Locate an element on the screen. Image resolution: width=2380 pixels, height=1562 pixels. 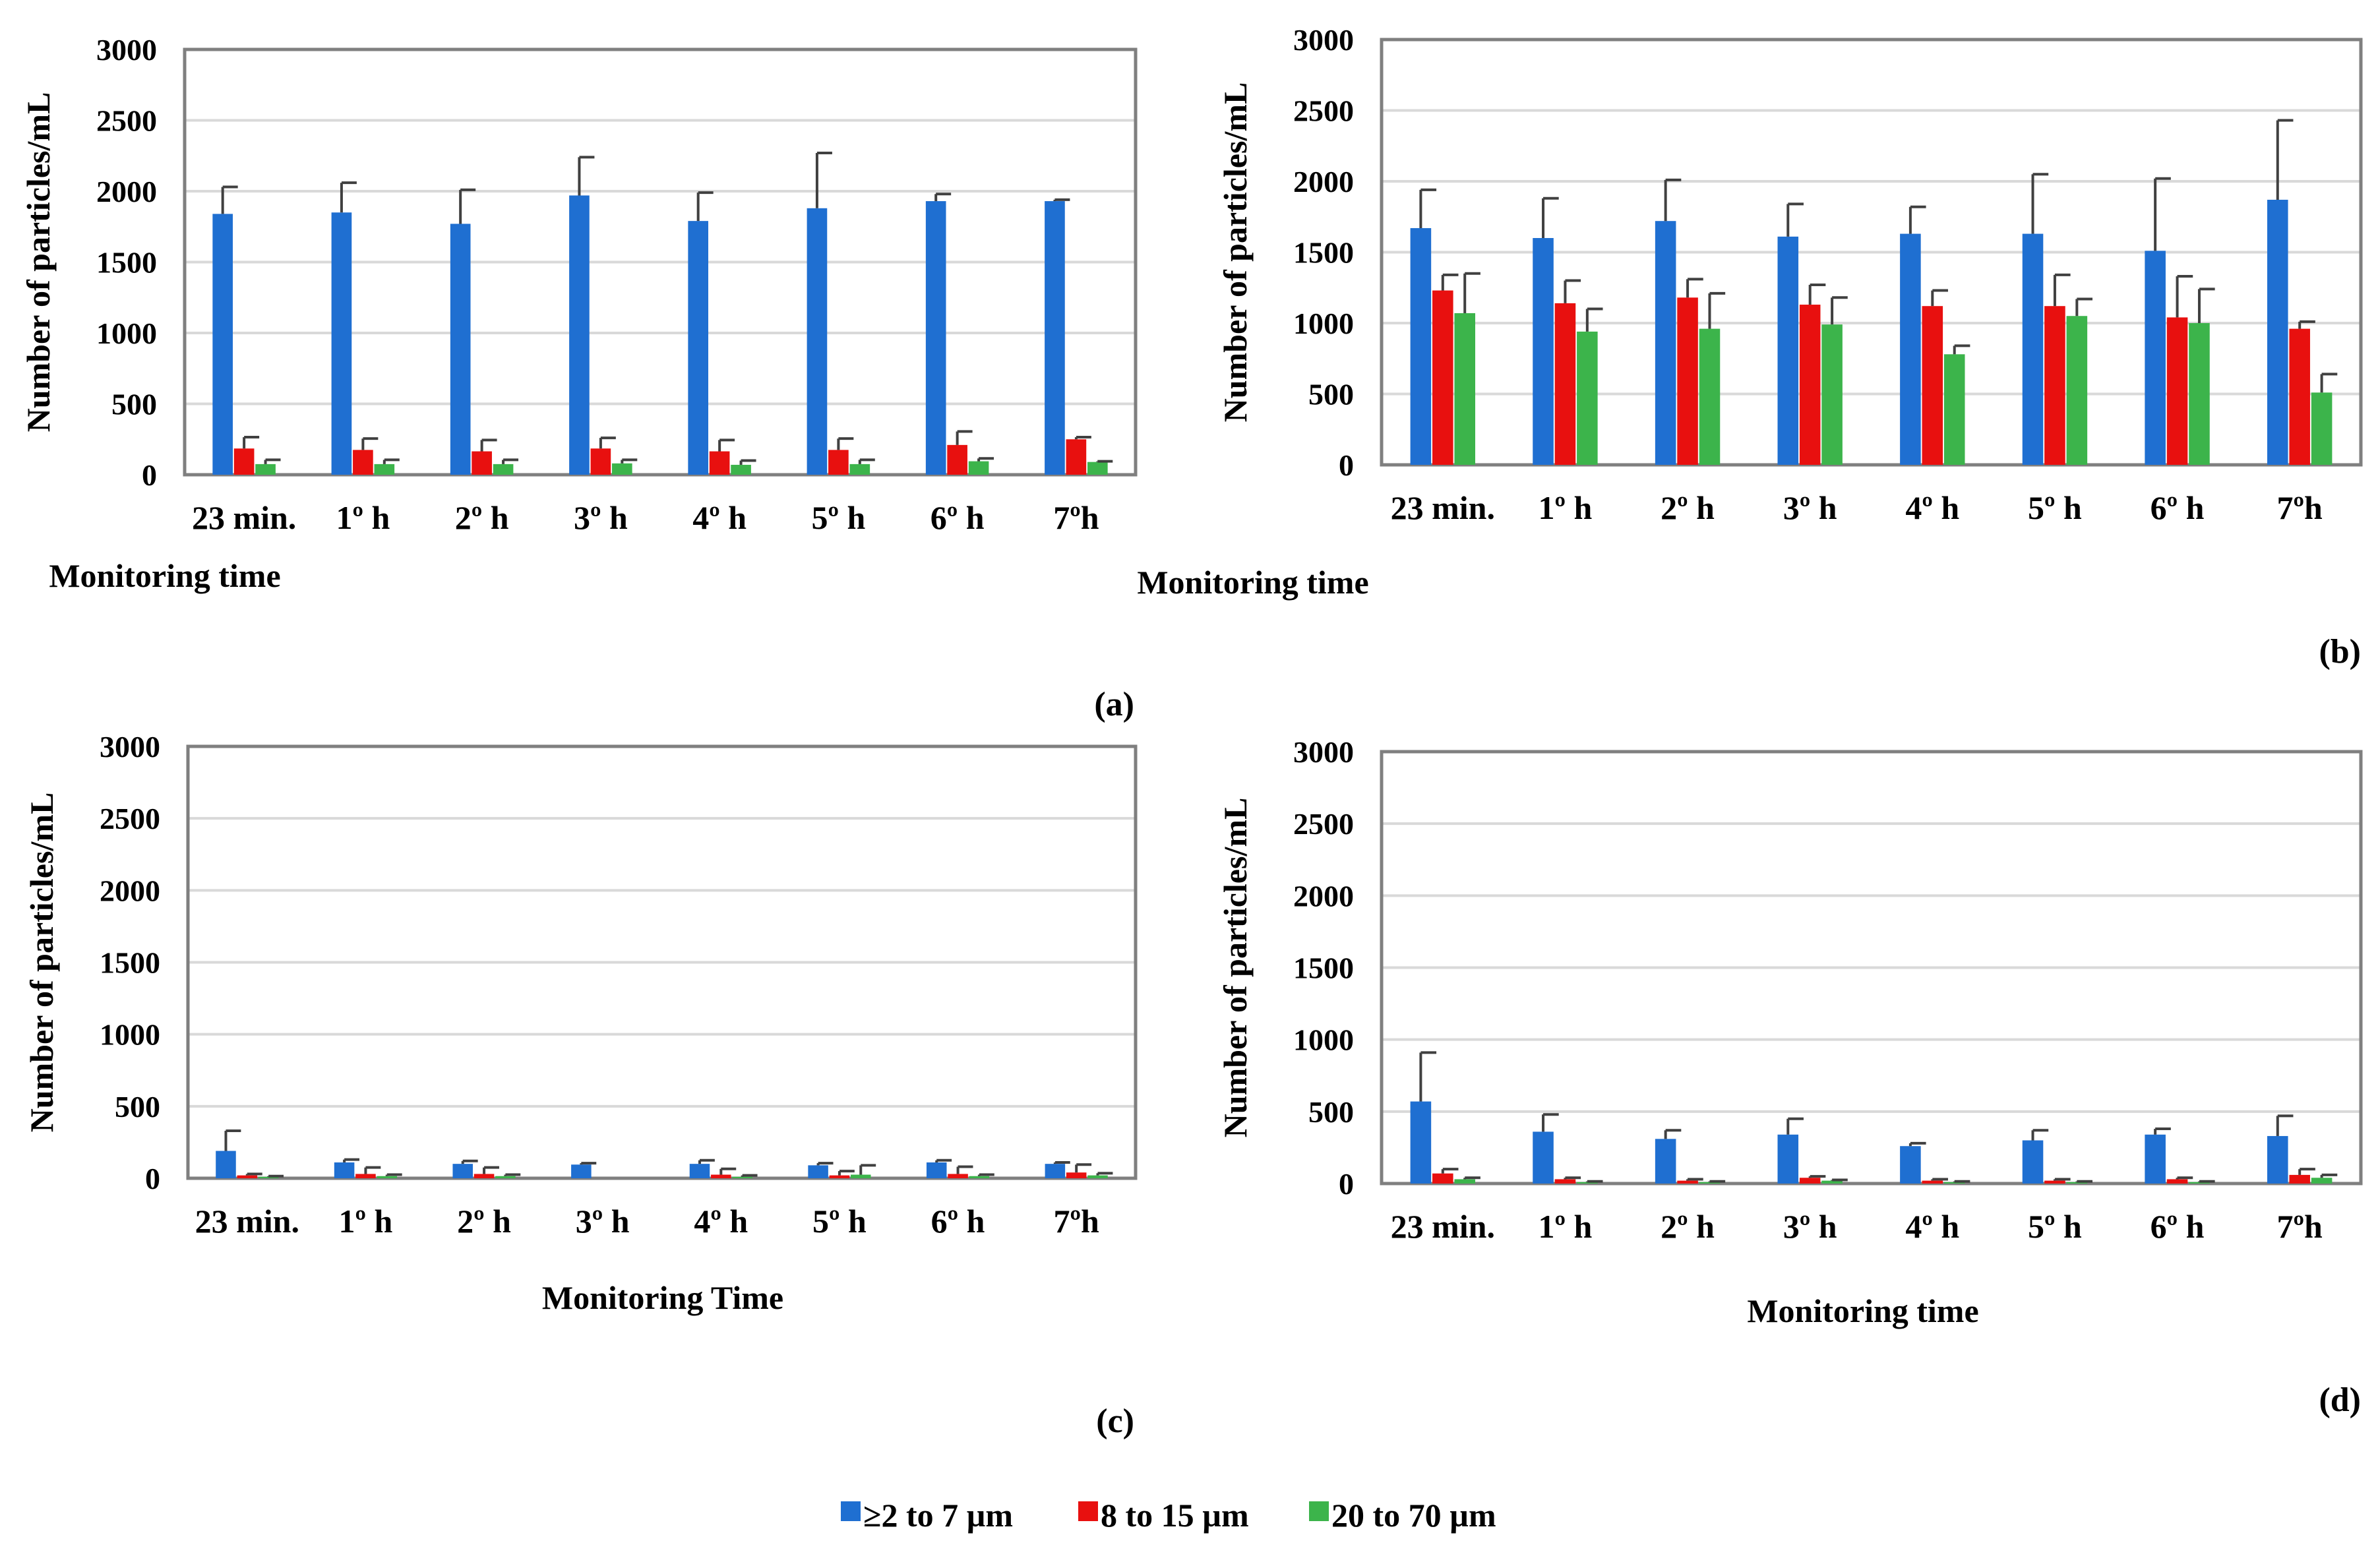
panel-label: (a) is located at coordinates (1114, 705).